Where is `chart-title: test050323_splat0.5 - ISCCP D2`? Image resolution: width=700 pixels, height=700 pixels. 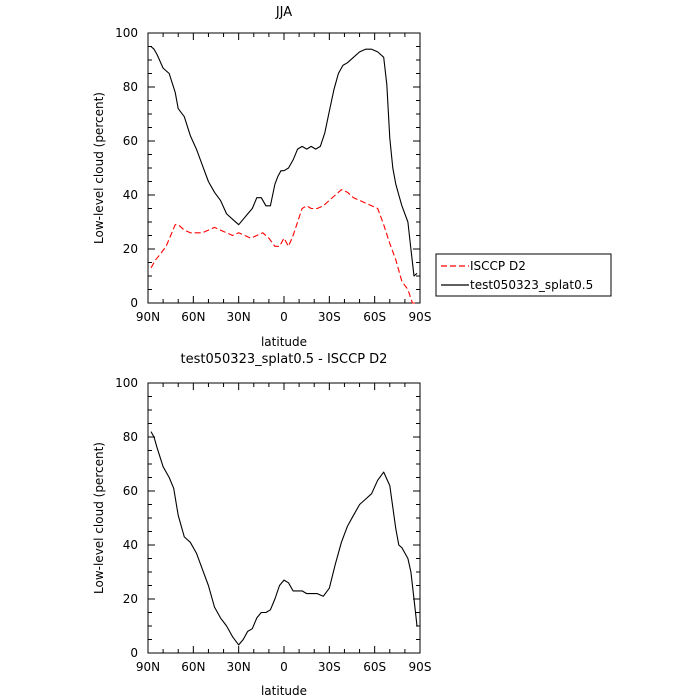 chart-title: test050323_splat0.5 - ISCCP D2 is located at coordinates (284, 359).